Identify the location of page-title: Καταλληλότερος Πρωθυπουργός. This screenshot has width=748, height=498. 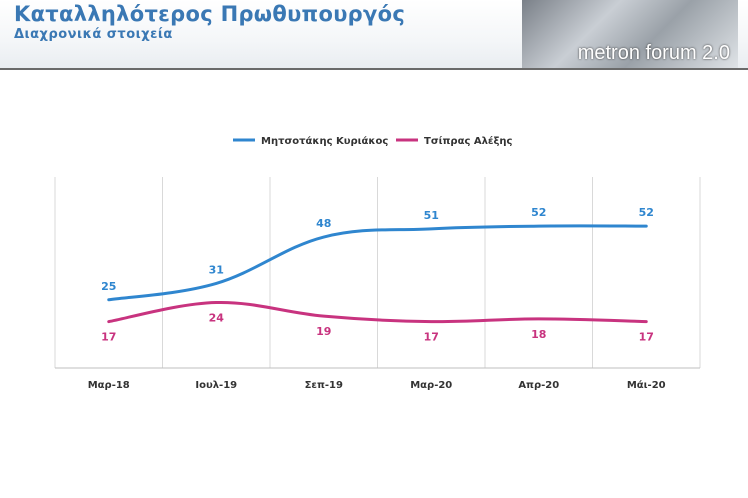
(210, 14).